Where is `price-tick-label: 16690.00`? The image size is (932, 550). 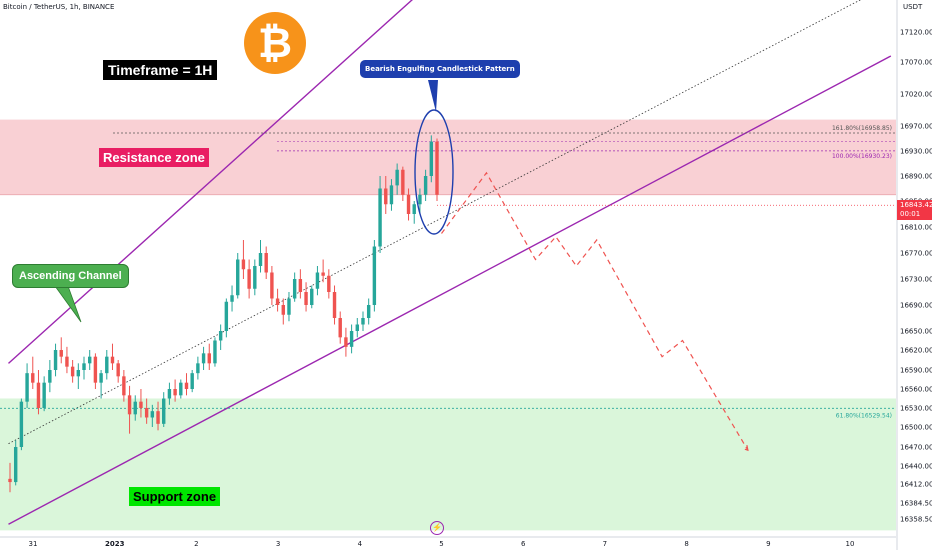 price-tick-label: 16690.00 is located at coordinates (916, 306).